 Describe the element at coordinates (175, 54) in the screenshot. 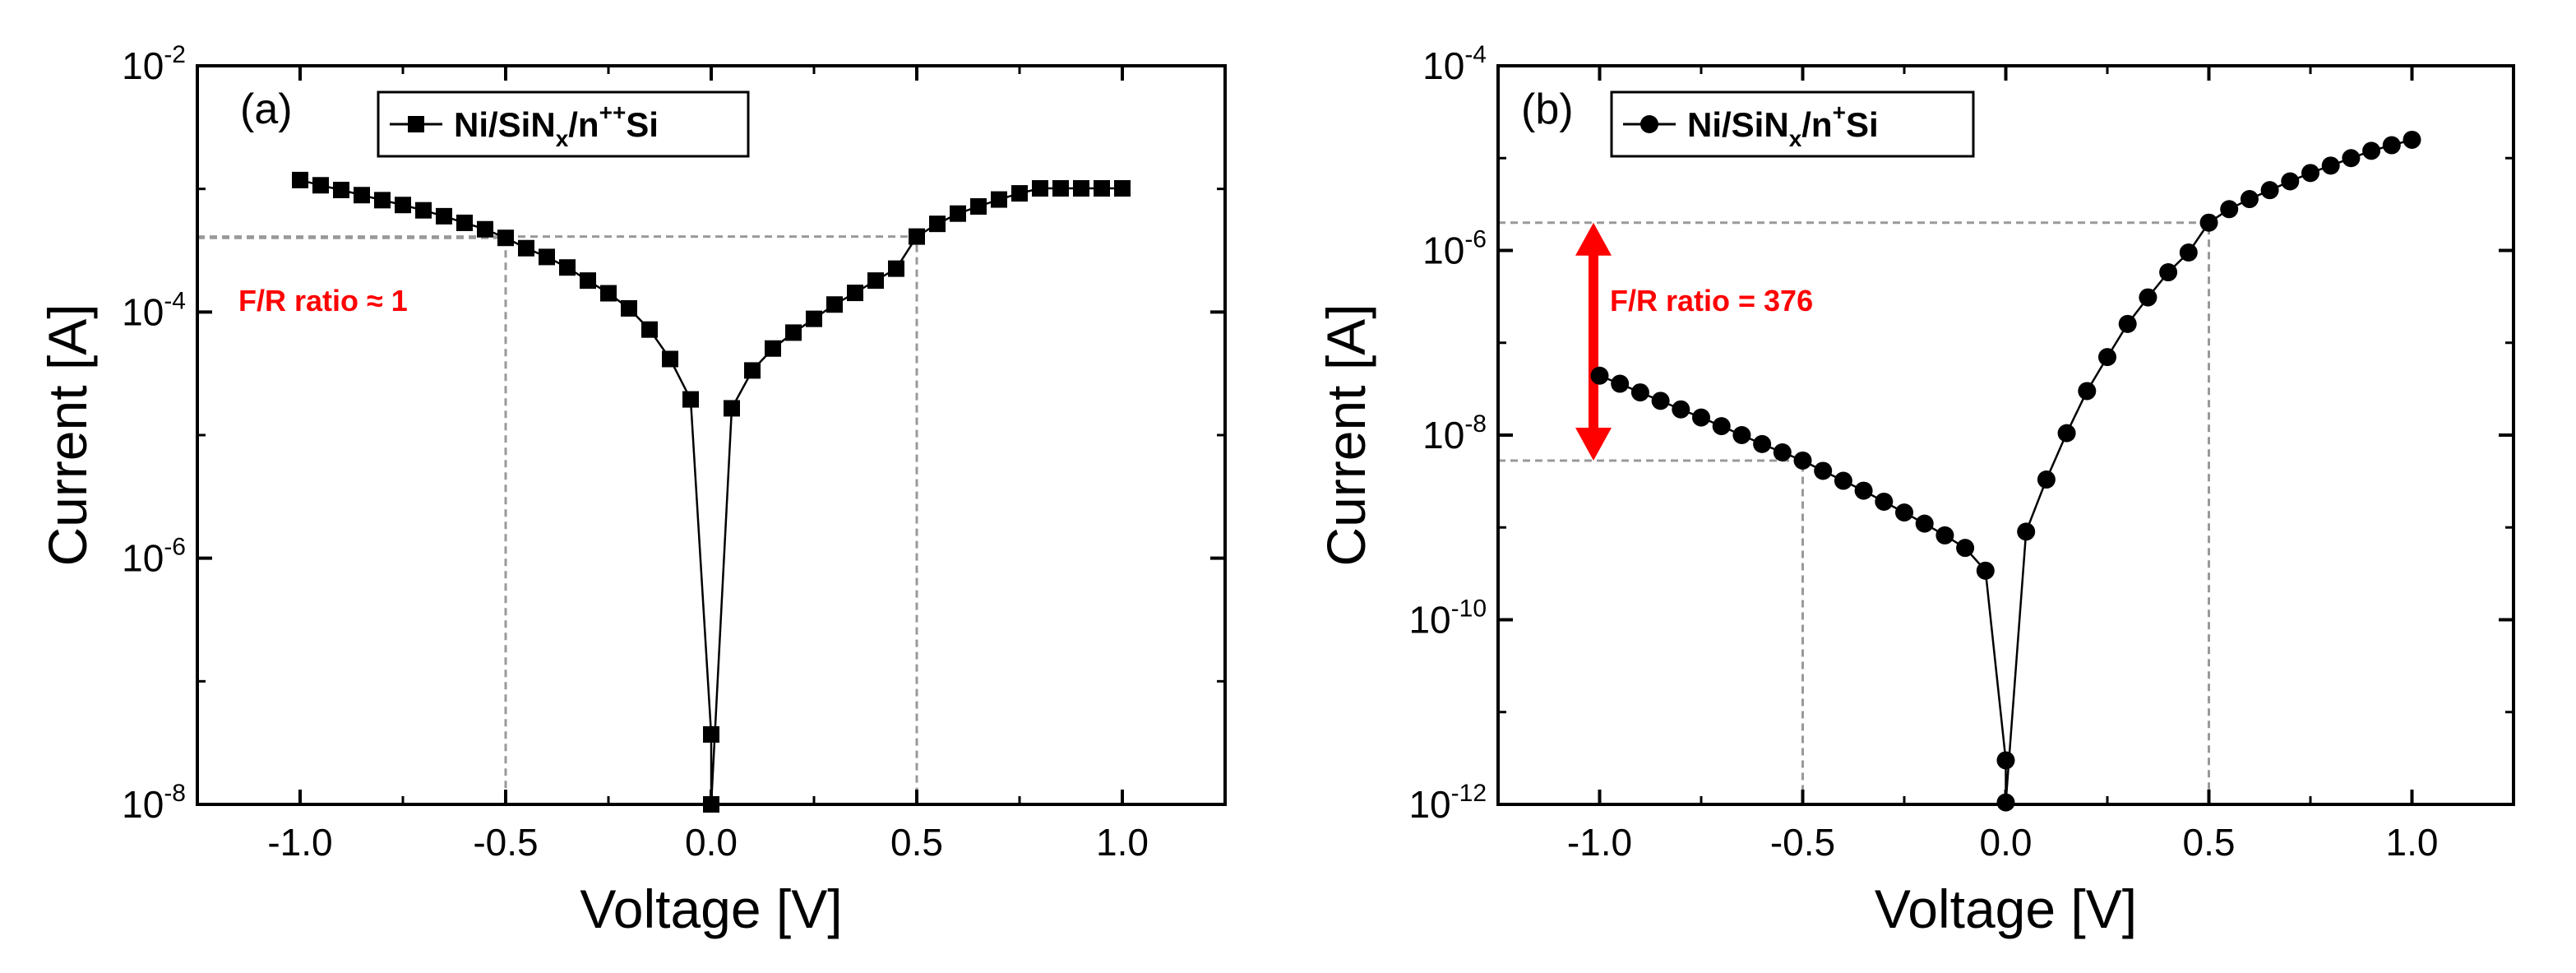

I see `y-tick-exponent: -2` at that location.